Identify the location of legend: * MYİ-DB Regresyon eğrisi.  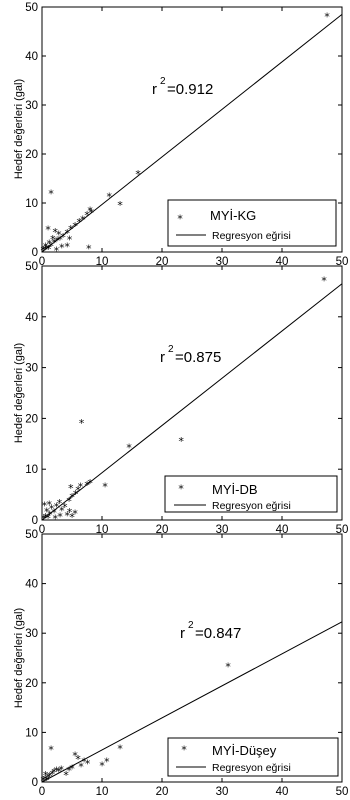
(251, 494).